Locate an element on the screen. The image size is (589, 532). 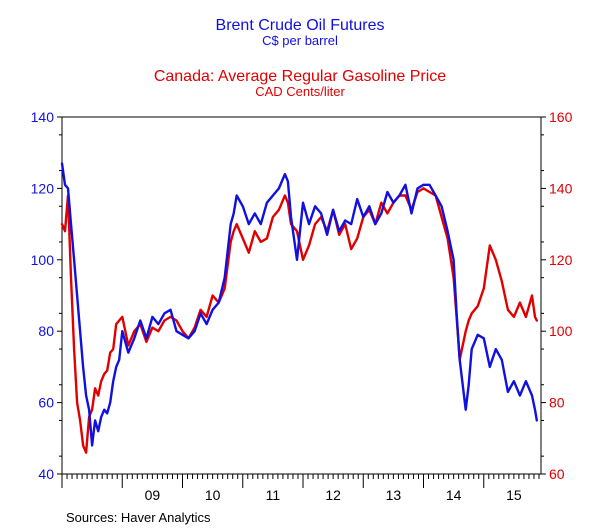
source-label: Sources: Haver Analytics is located at coordinates (138, 517).